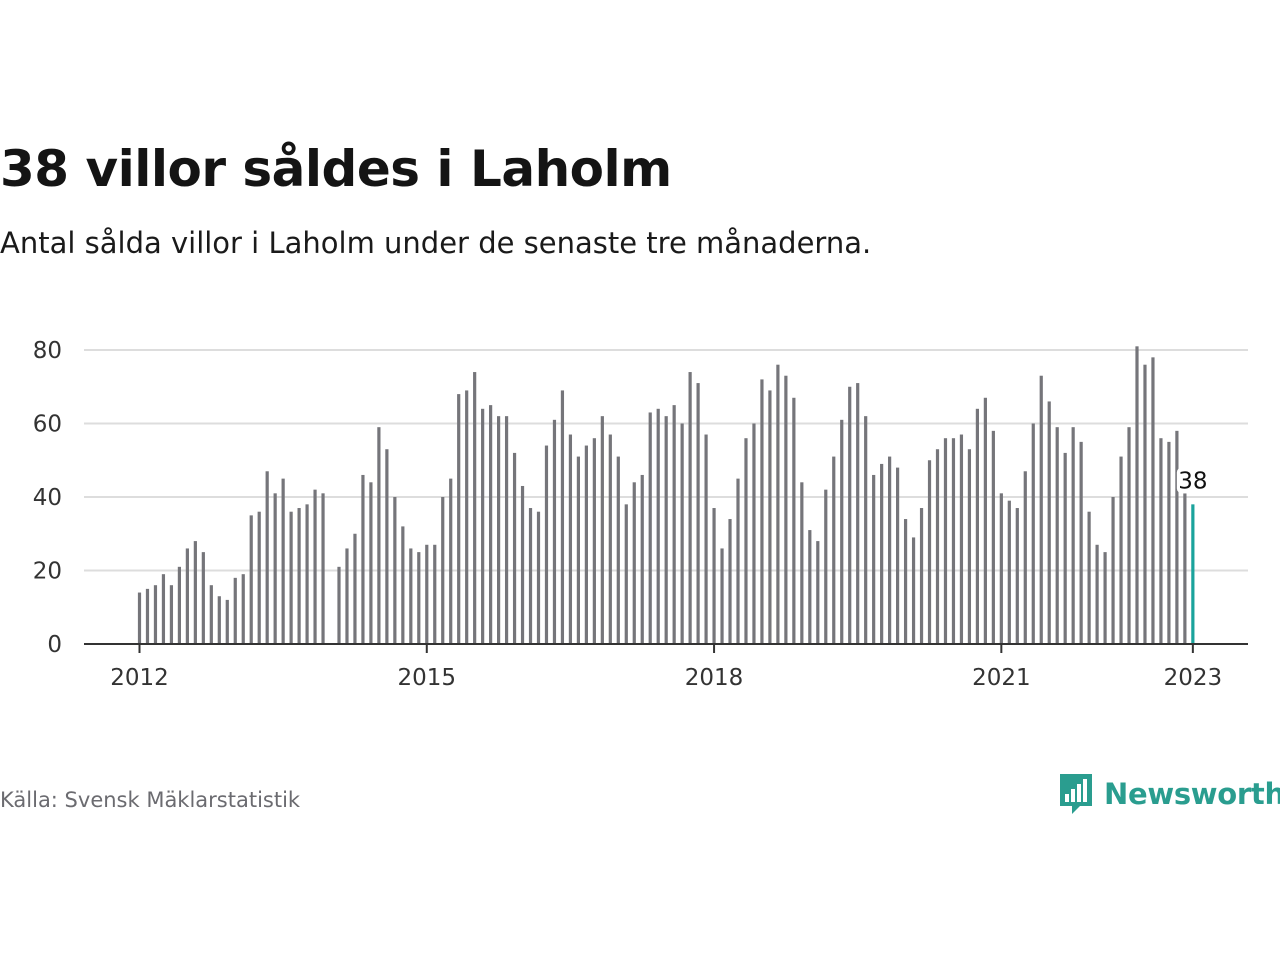 The height and width of the screenshot is (960, 1280). What do you see at coordinates (47, 351) in the screenshot?
I see `y-tick-label: 80` at bounding box center [47, 351].